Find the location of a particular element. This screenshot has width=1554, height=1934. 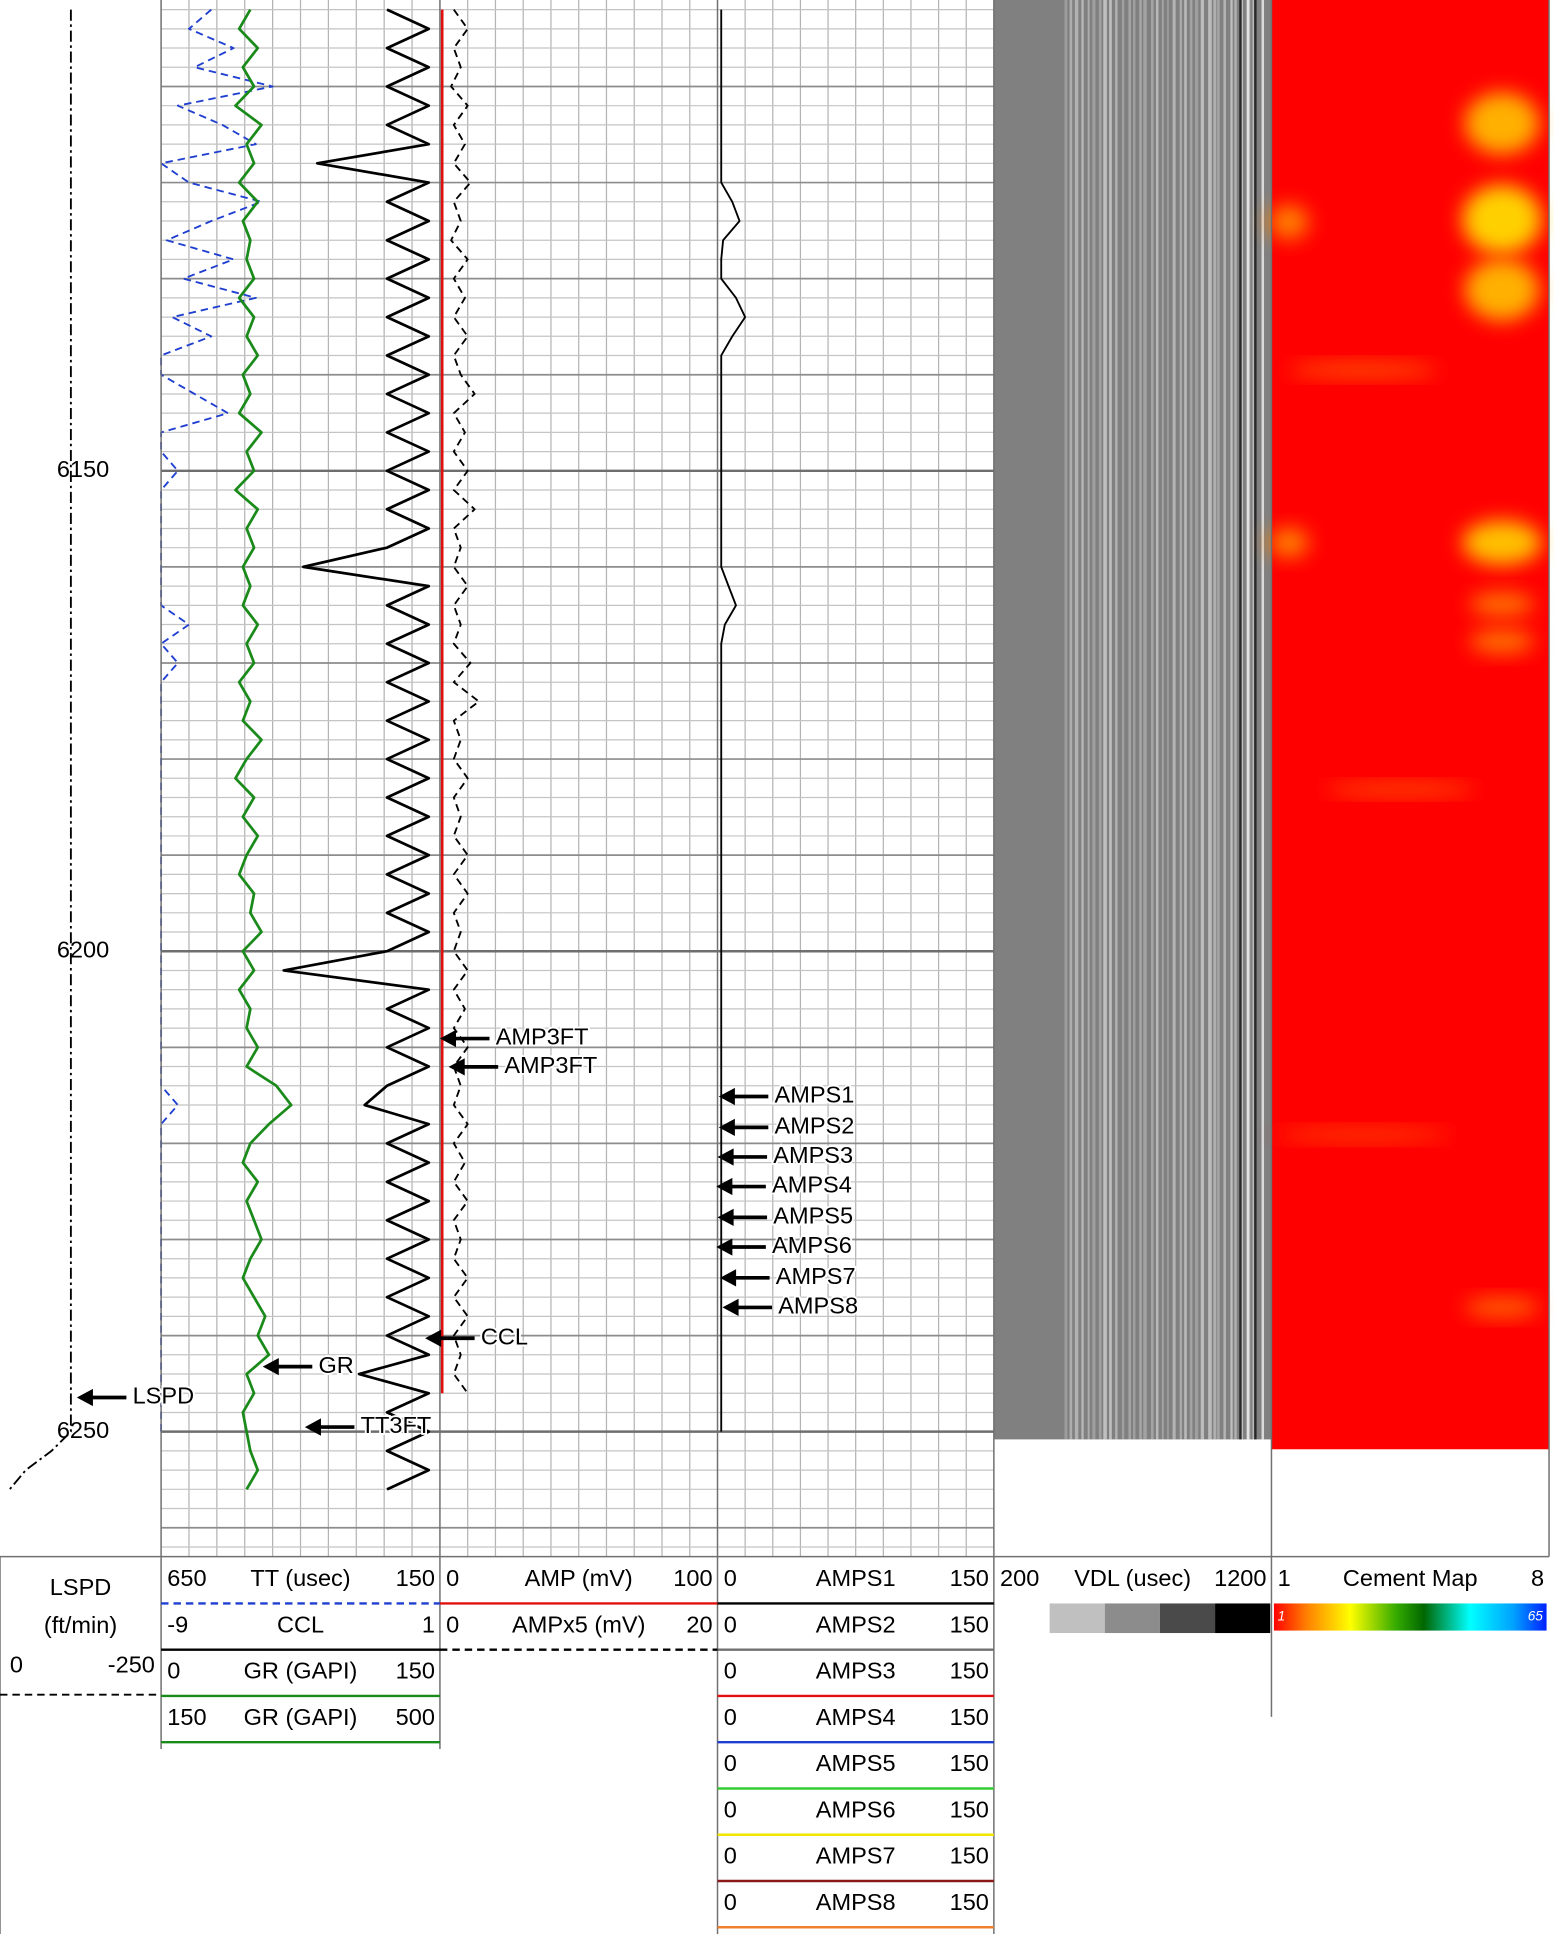

header-curve-name: CCL is located at coordinates (300, 1625).